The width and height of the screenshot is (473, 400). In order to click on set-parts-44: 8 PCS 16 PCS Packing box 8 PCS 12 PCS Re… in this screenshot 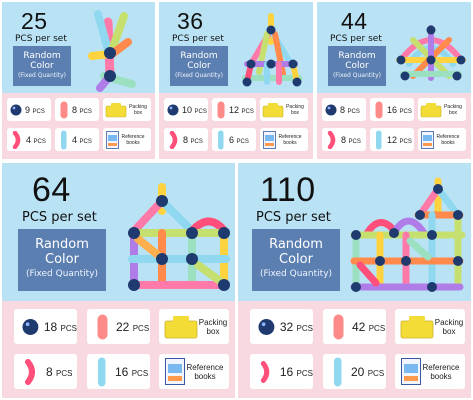, I will do `click(394, 126)`.